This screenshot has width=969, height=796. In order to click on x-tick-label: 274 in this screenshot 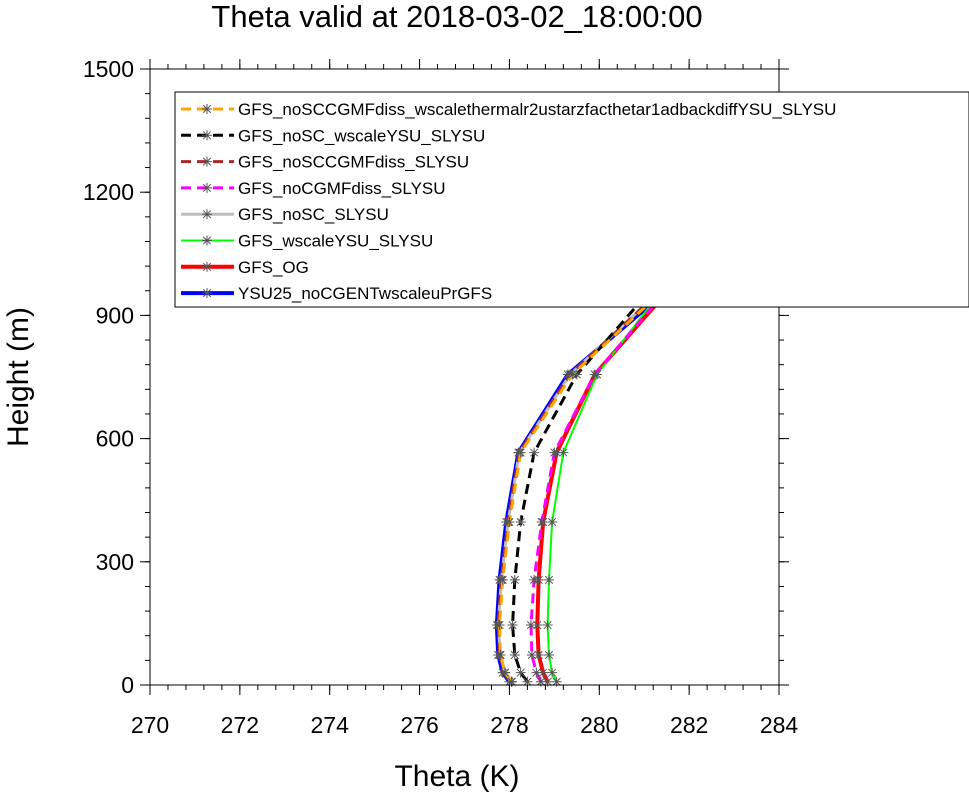, I will do `click(330, 725)`.